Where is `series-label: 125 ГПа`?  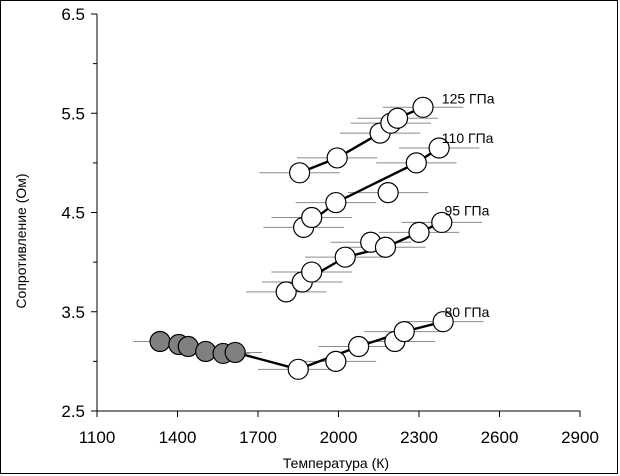
series-label: 125 ГПа is located at coordinates (468, 98).